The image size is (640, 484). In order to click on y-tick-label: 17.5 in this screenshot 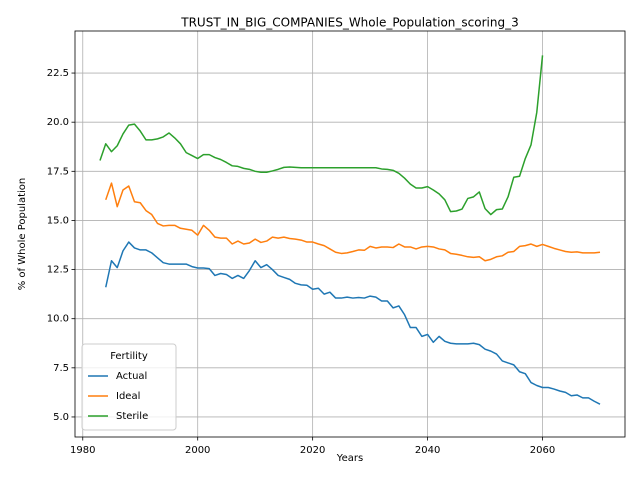, I will do `click(58, 171)`.